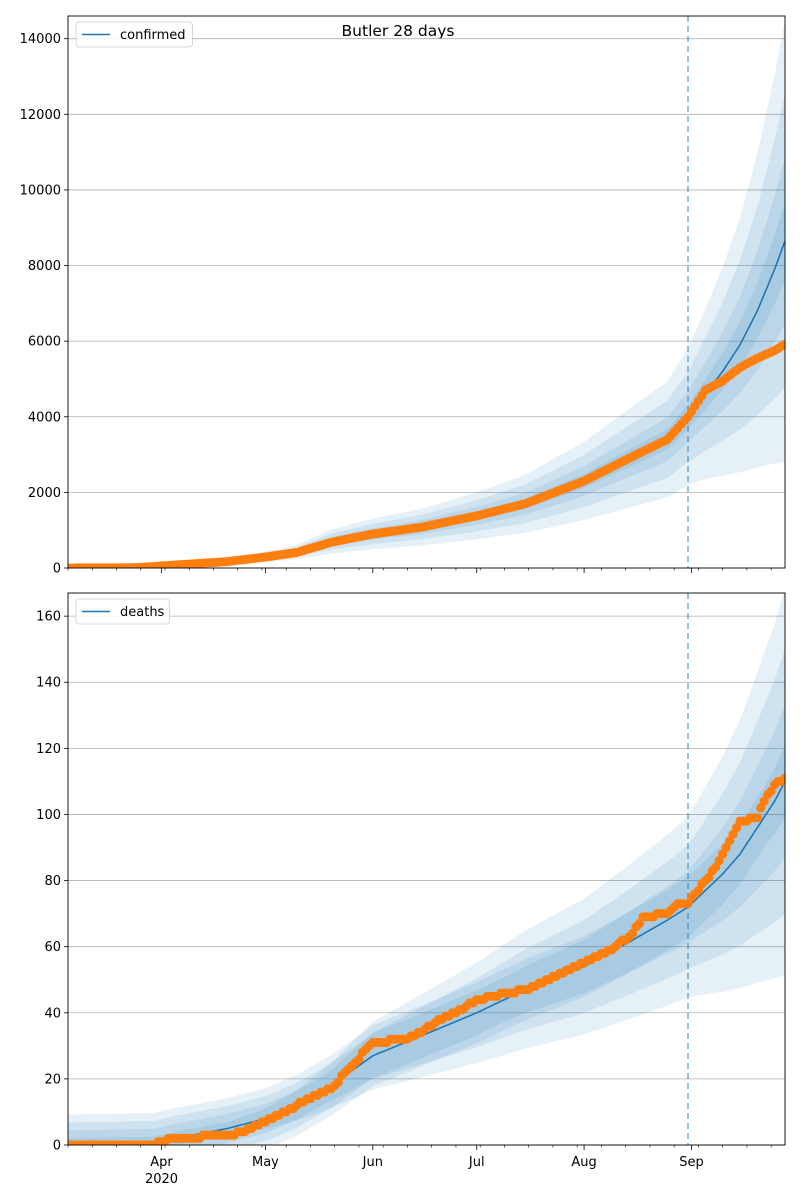 This screenshot has width=800, height=1200. I want to click on figure-title: Butler 28 days, so click(398, 31).